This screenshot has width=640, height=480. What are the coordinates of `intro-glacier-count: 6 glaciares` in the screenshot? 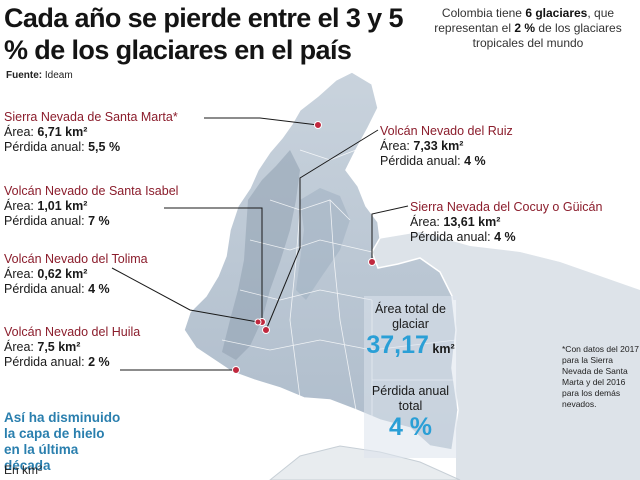 It's located at (556, 13).